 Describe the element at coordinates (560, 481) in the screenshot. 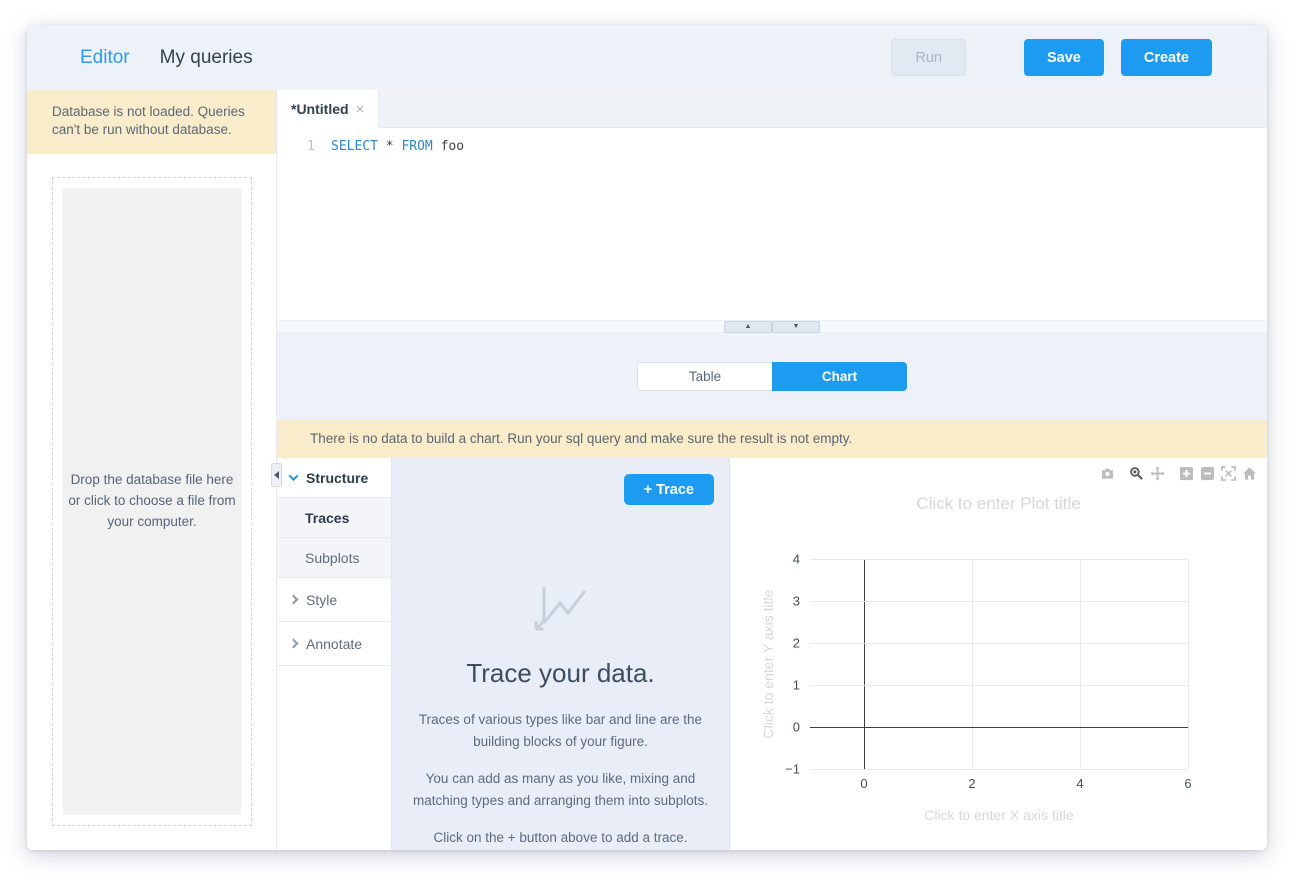

I see `trace-button-row: + Trace` at that location.